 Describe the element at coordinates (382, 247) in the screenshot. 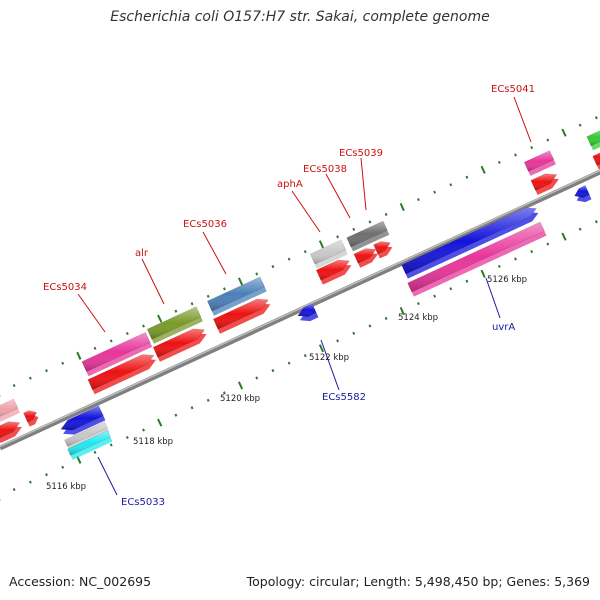

I see `feature-ecs5039-red-gloss` at that location.